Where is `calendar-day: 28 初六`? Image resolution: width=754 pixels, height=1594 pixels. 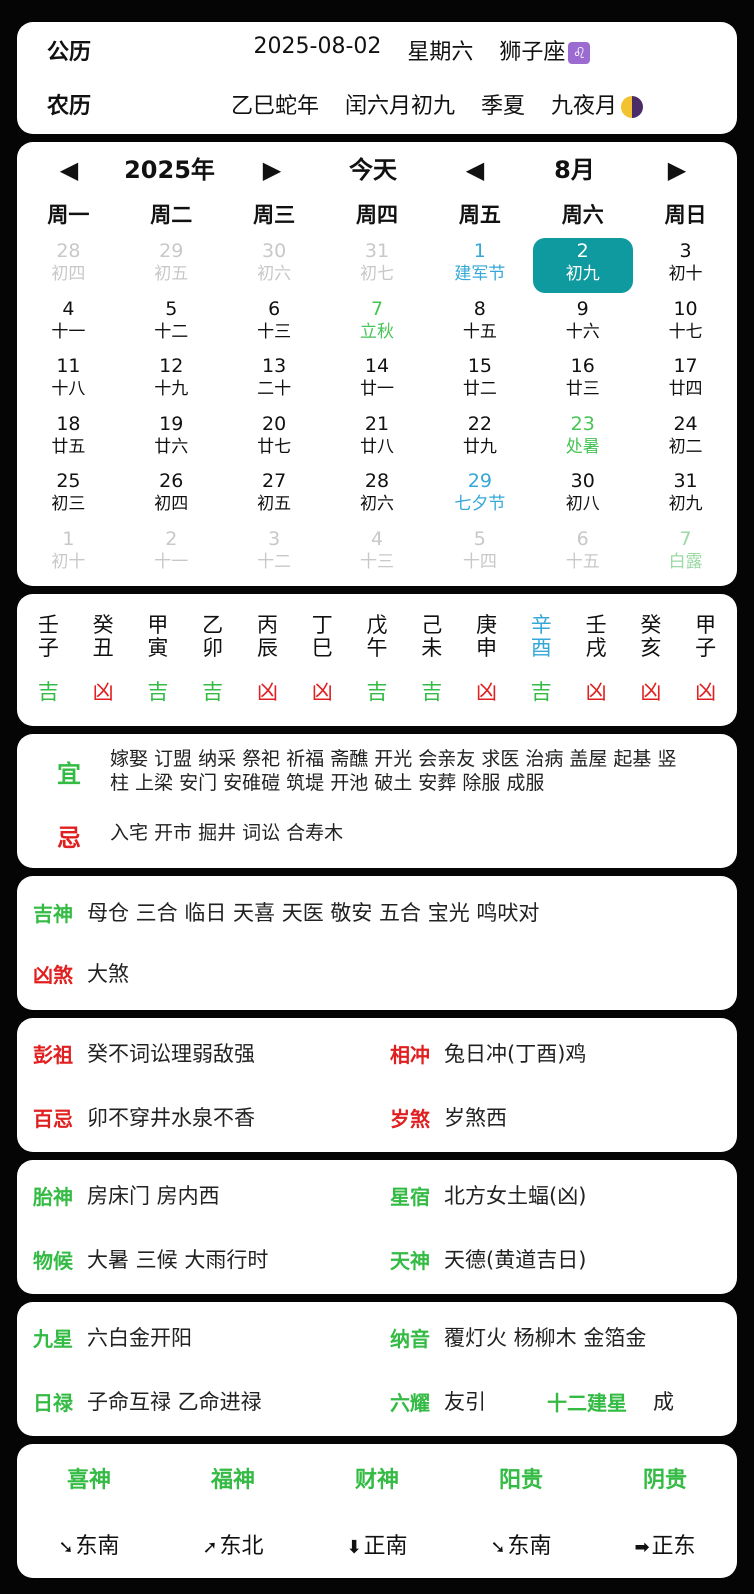
calendar-day: 28 初六 is located at coordinates (377, 497).